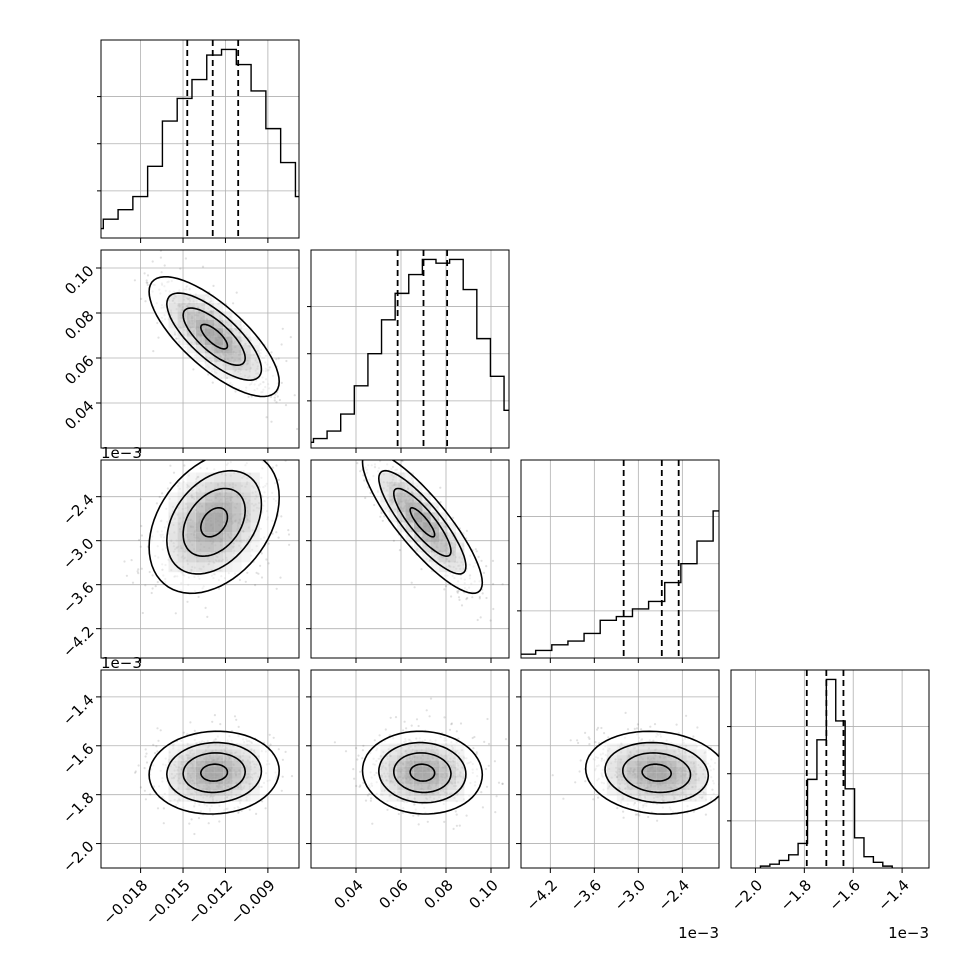 The image size is (970, 970). What do you see at coordinates (414, 769) in the screenshot?
I see `scatter-panel-p1-p3` at bounding box center [414, 769].